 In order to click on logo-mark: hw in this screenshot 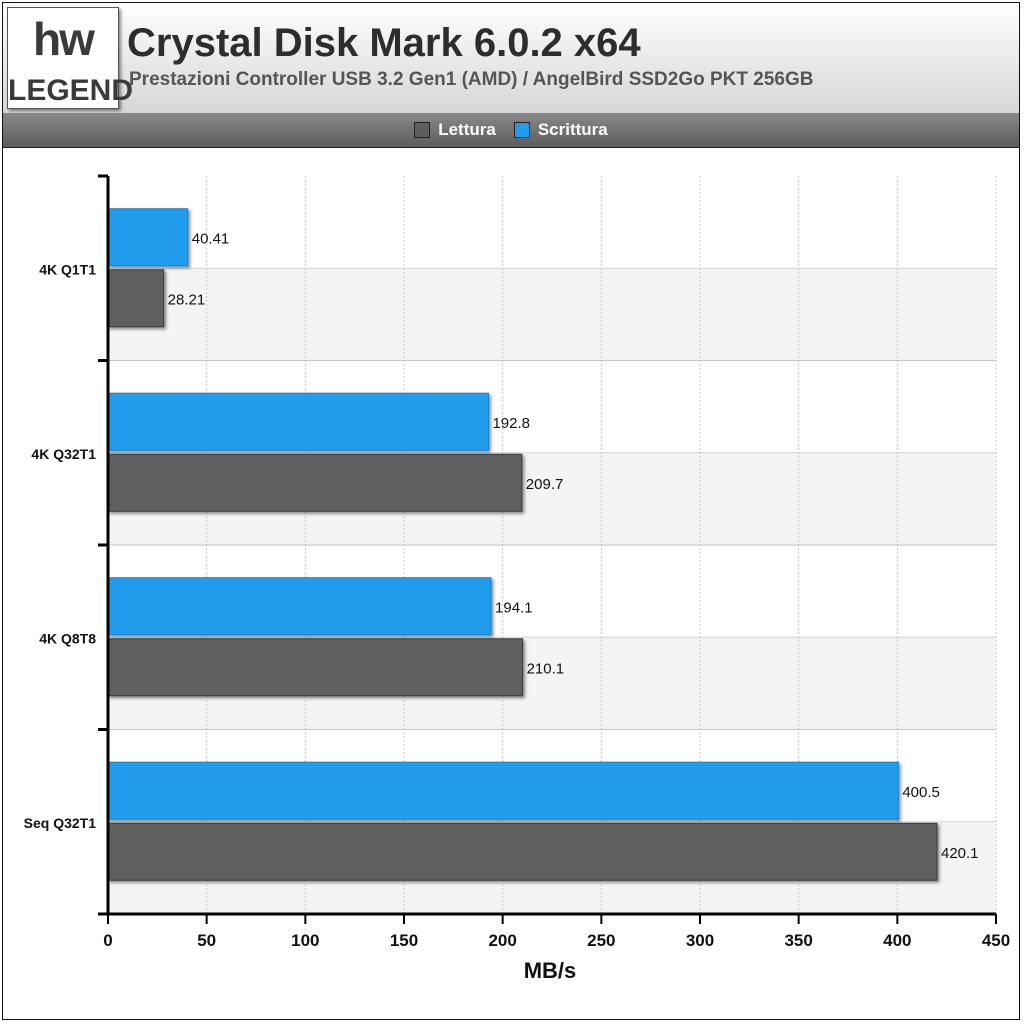, I will do `click(64, 39)`.